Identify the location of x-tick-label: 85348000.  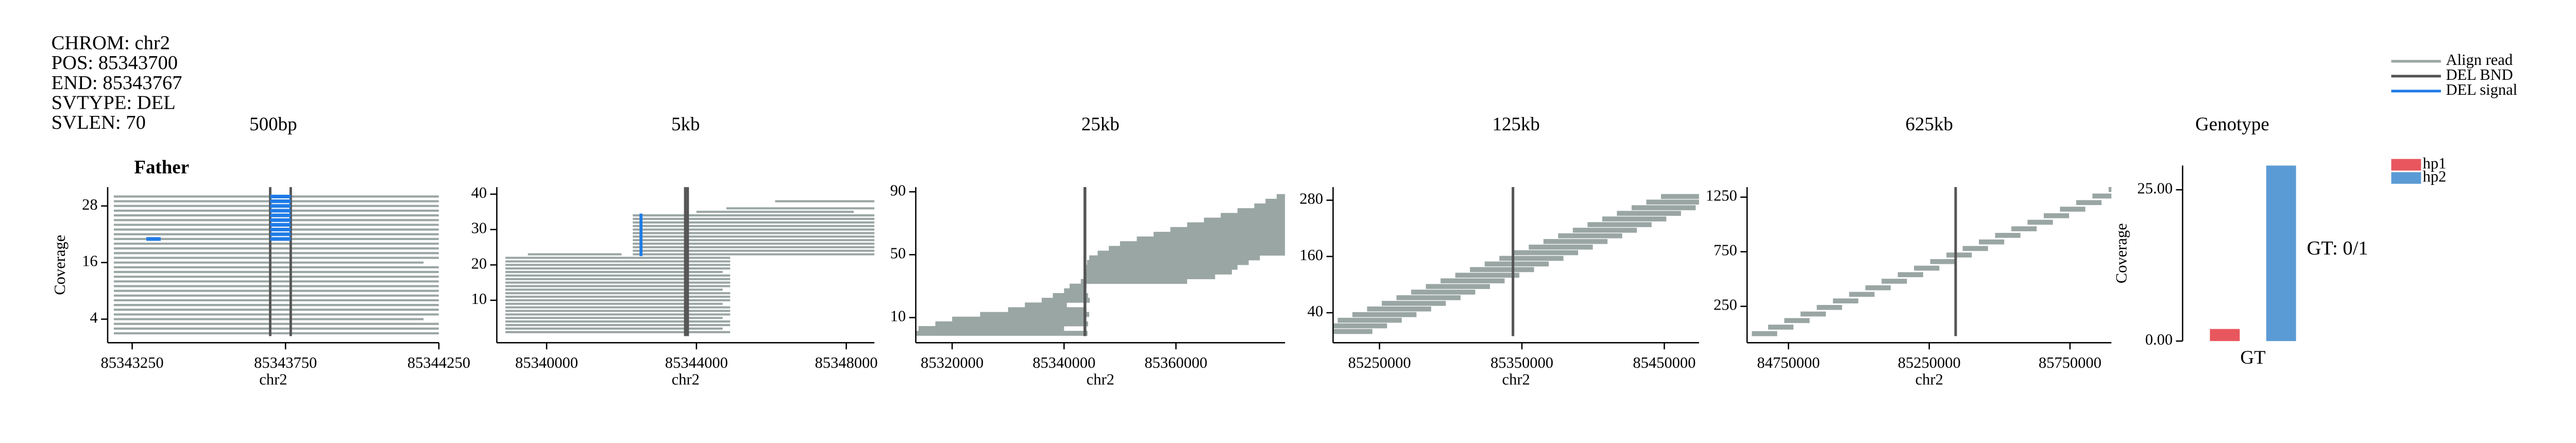
(846, 362).